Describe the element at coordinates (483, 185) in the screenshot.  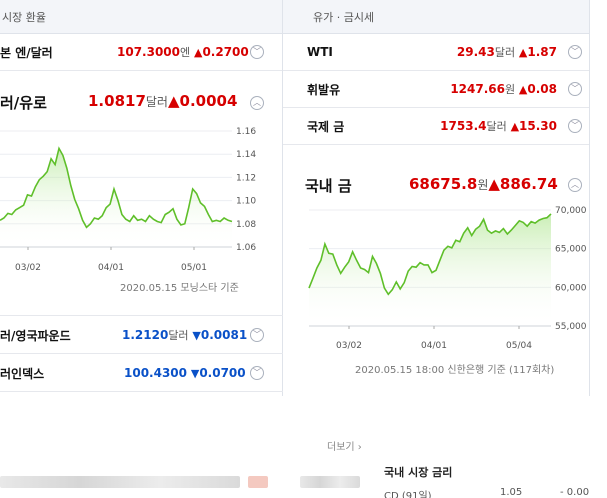
I see `big-commodity-unit: 원` at that location.